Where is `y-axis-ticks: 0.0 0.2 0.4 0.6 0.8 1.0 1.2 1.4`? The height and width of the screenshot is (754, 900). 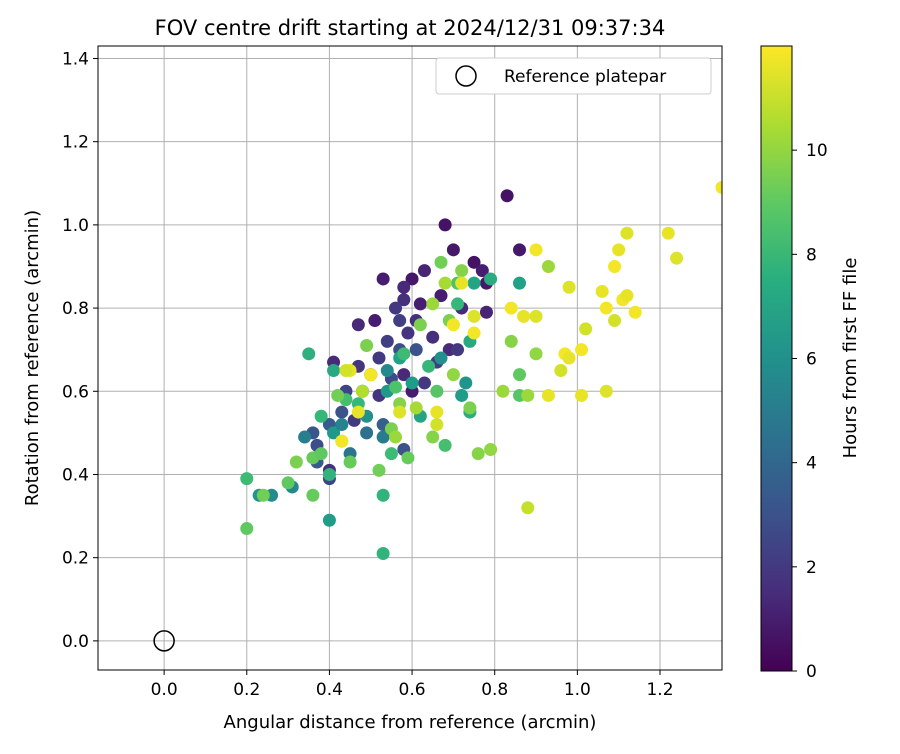 y-axis-ticks: 0.0 0.2 0.4 0.6 0.8 1.0 1.2 1.4 is located at coordinates (80, 350).